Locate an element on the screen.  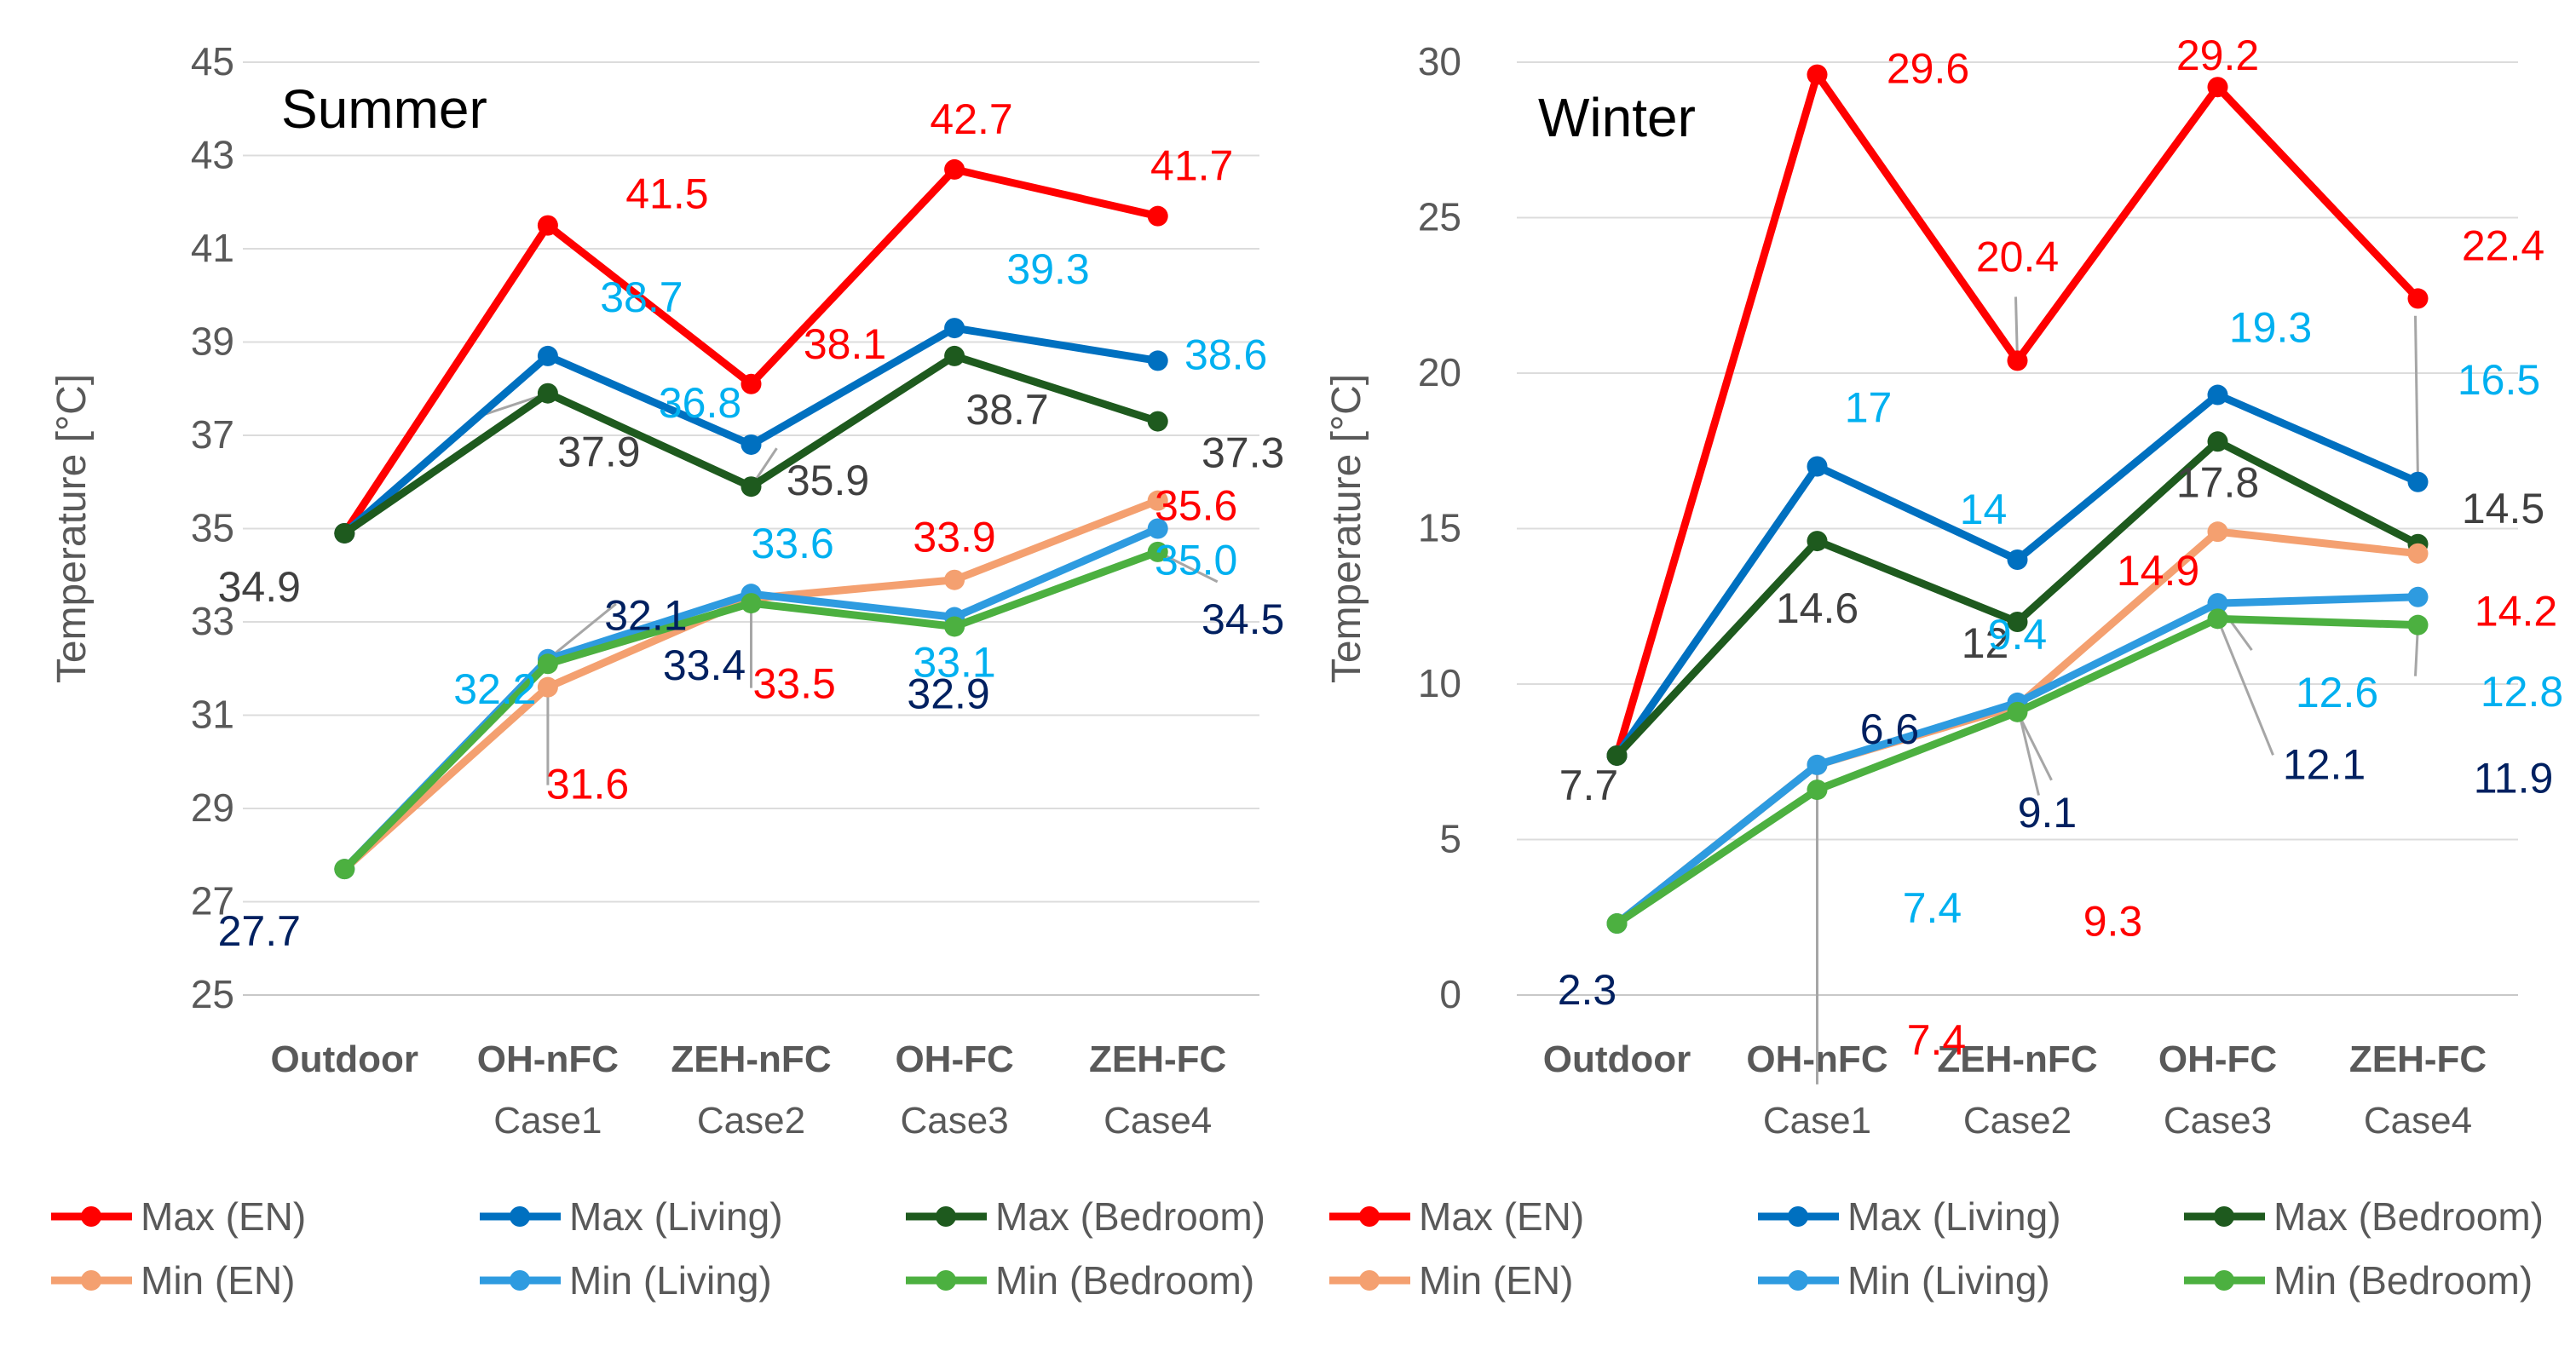
y-tick-label: 5 is located at coordinates (1450, 839).